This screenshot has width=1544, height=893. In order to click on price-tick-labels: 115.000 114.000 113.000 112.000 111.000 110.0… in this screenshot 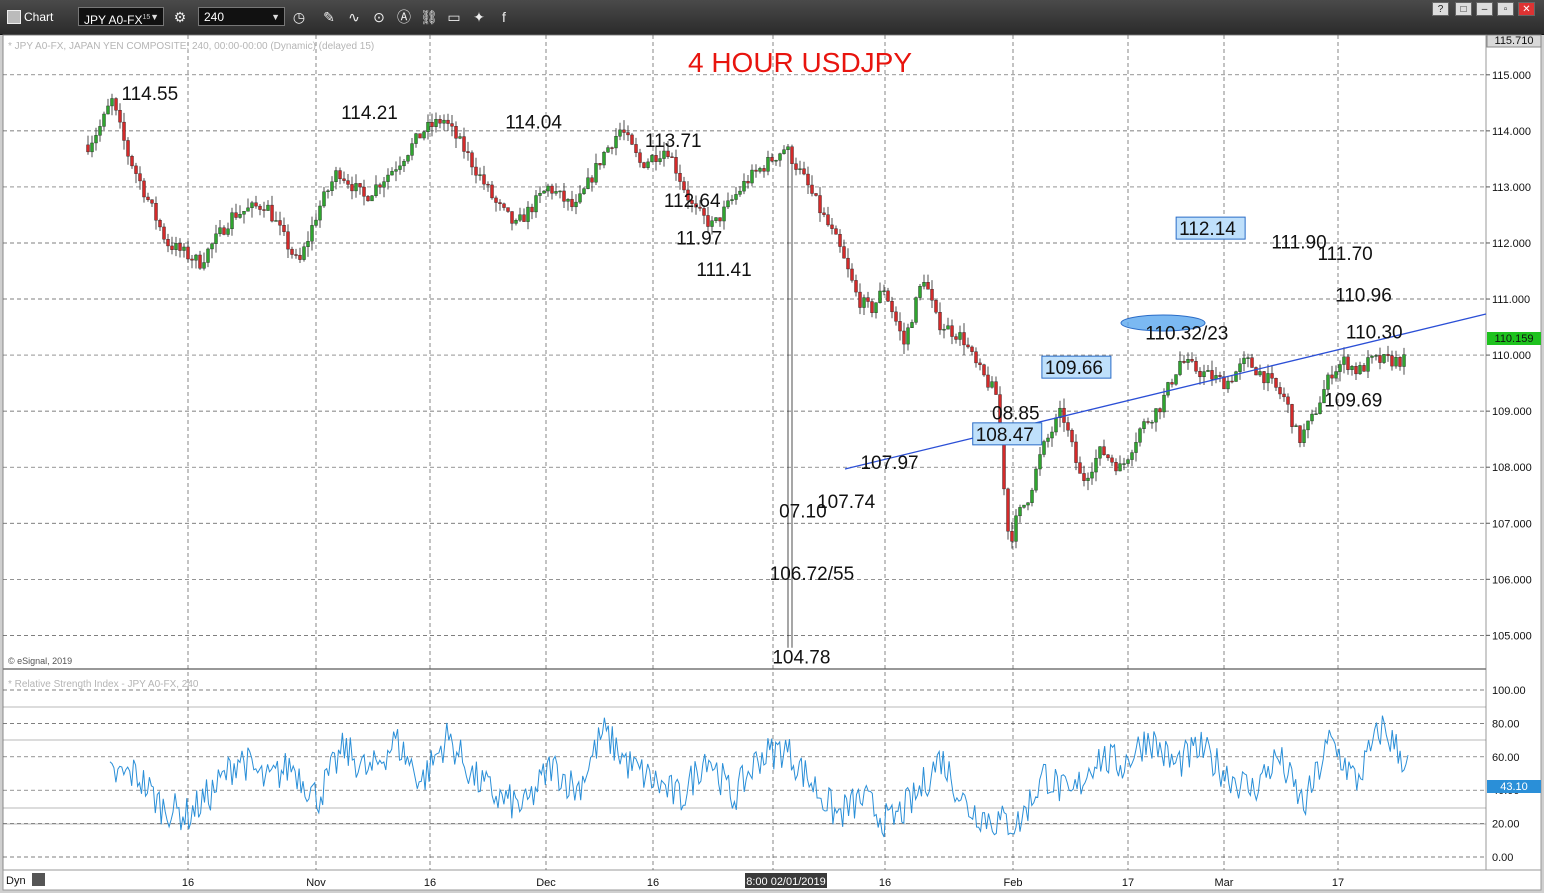, I will do `click(1509, 356)`.